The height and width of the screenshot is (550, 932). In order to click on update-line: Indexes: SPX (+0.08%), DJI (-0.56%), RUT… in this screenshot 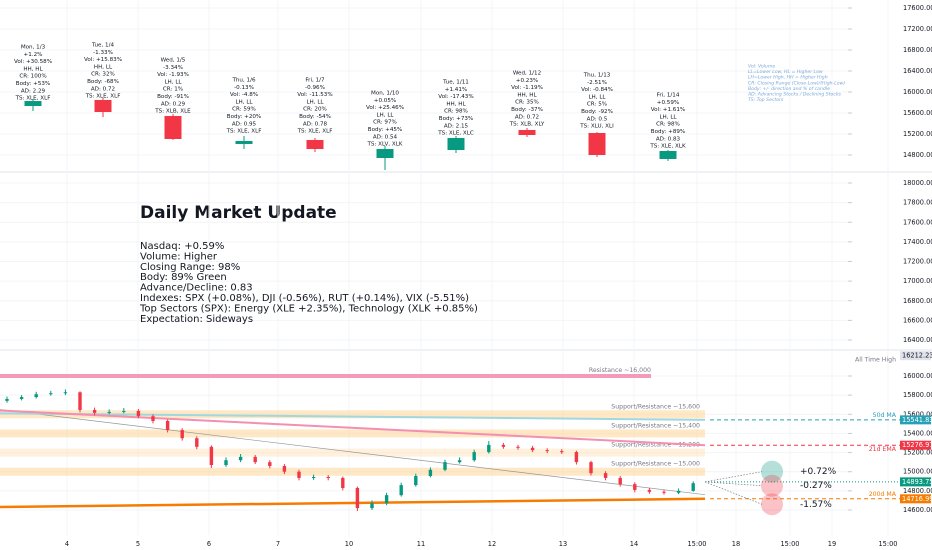, I will do `click(304, 298)`.